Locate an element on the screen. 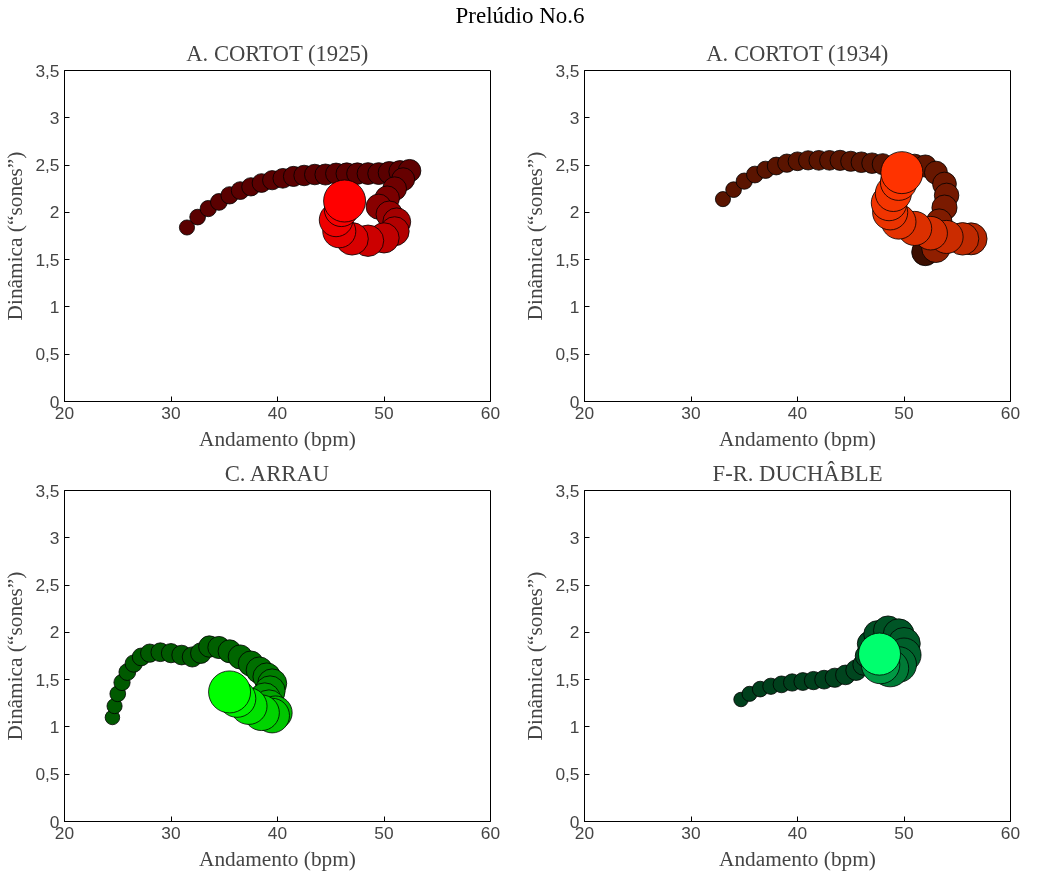 The height and width of the screenshot is (888, 1049). chart-title: C. ARRAU is located at coordinates (277, 473).